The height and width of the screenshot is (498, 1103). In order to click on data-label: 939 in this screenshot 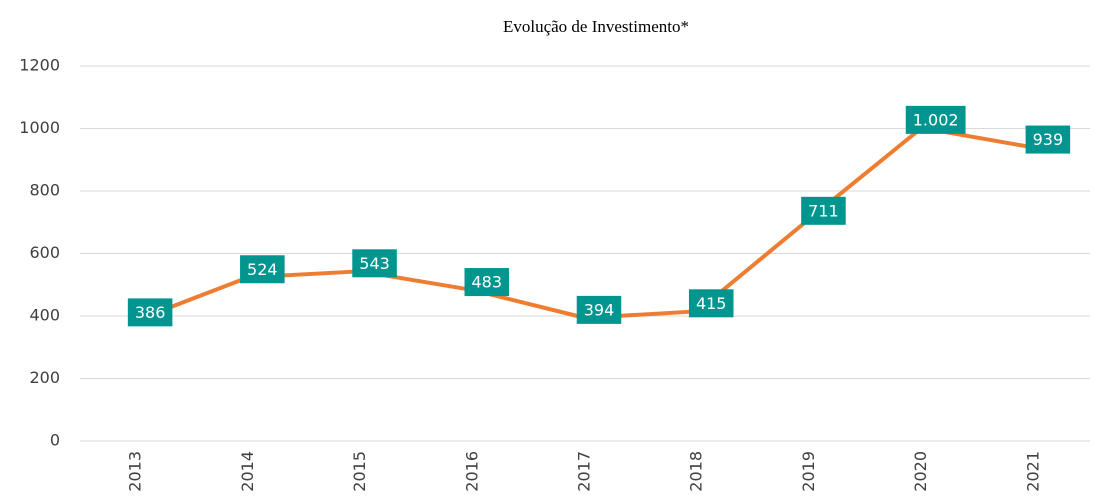, I will do `click(1048, 139)`.